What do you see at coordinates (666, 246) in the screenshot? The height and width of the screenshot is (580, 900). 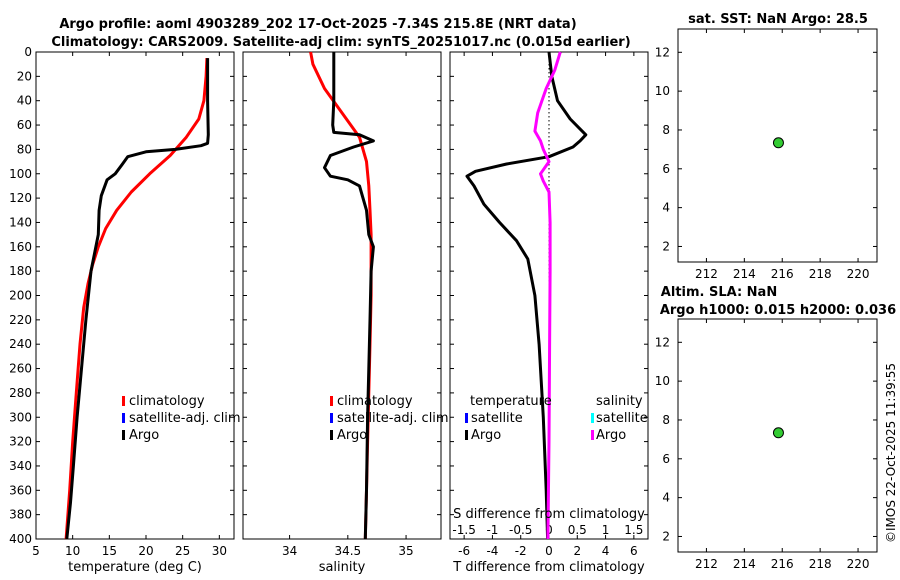 I see `sst-ytick-label: 2` at bounding box center [666, 246].